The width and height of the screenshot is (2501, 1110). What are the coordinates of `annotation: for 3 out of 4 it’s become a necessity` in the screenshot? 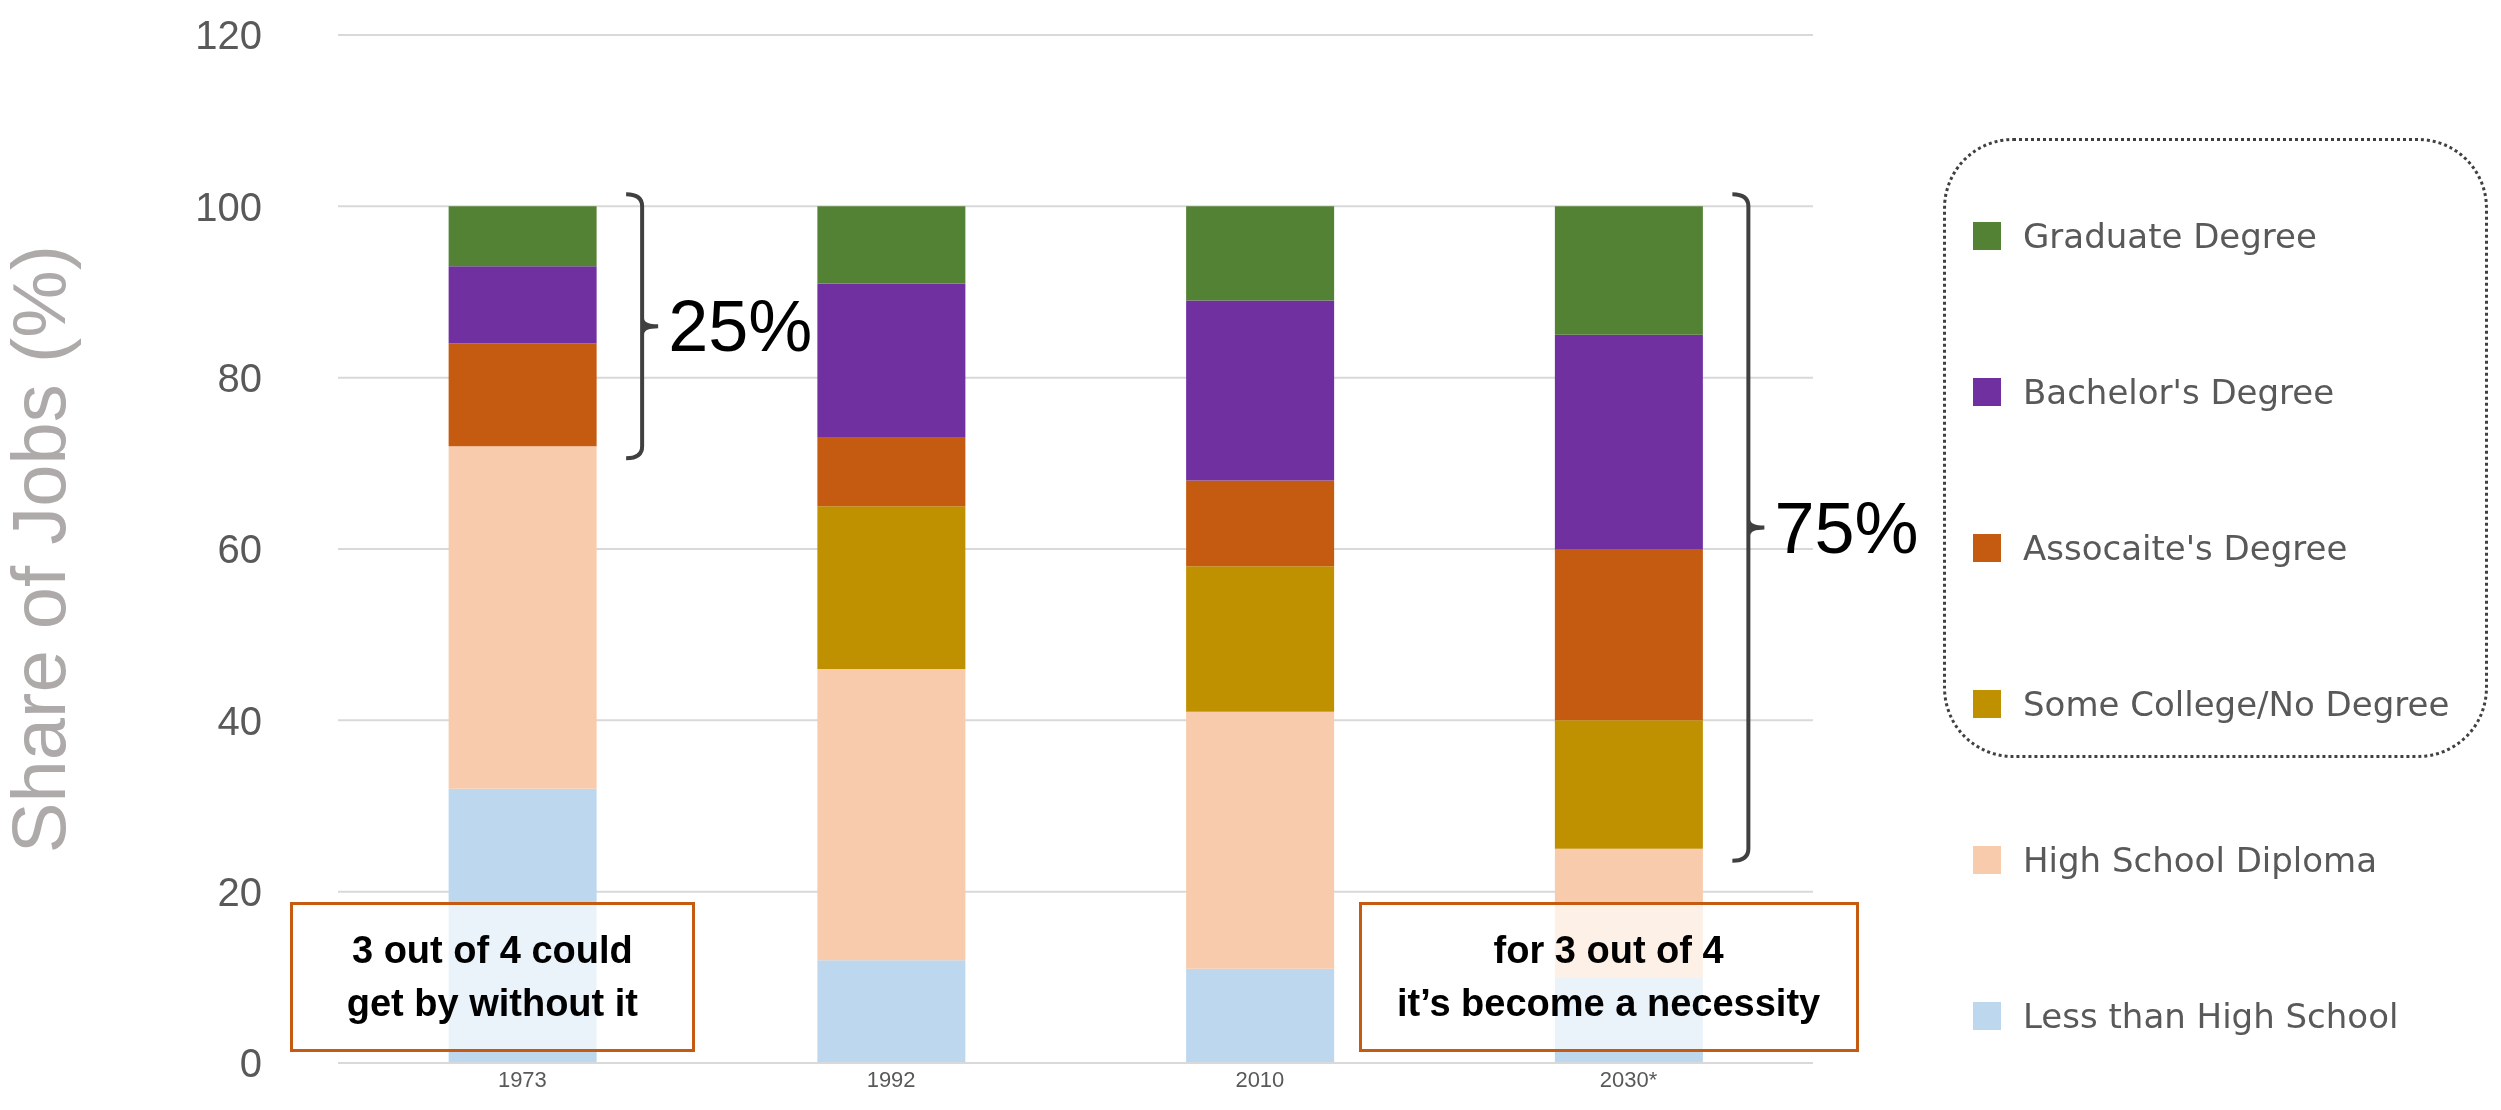 It's located at (1608, 977).